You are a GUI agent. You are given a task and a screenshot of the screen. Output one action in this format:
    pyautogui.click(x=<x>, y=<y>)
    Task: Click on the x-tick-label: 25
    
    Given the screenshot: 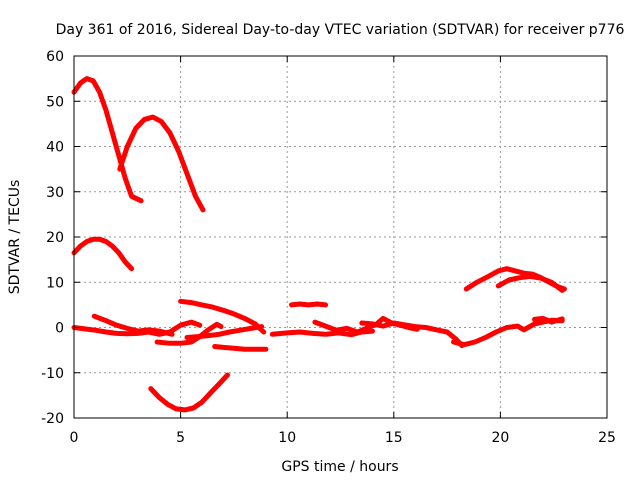 What is the action you would take?
    pyautogui.click(x=607, y=438)
    